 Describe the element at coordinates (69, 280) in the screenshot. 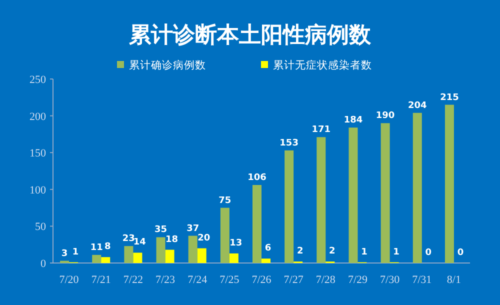

I see `x-tick-label: 7/20` at that location.